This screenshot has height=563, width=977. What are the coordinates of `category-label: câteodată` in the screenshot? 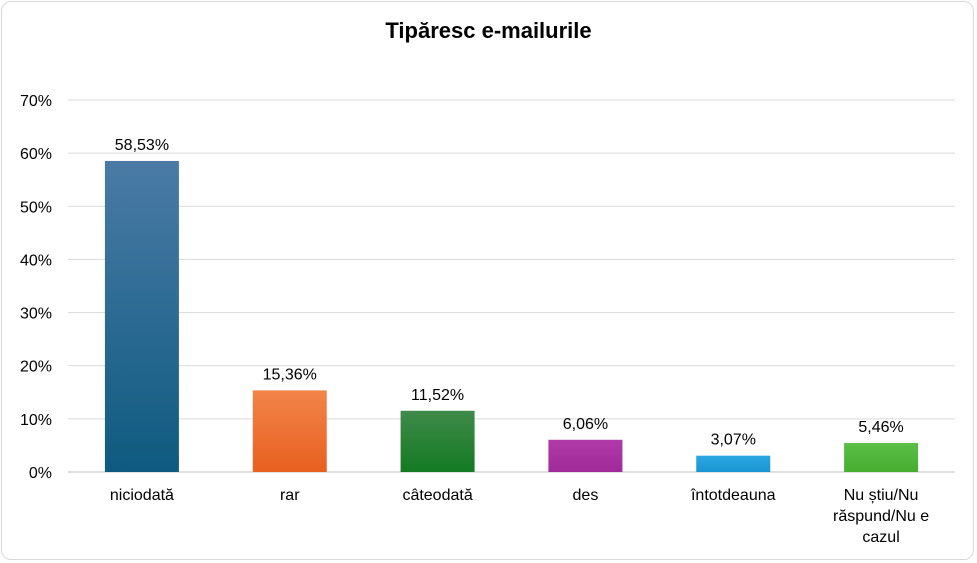 It's located at (437, 495).